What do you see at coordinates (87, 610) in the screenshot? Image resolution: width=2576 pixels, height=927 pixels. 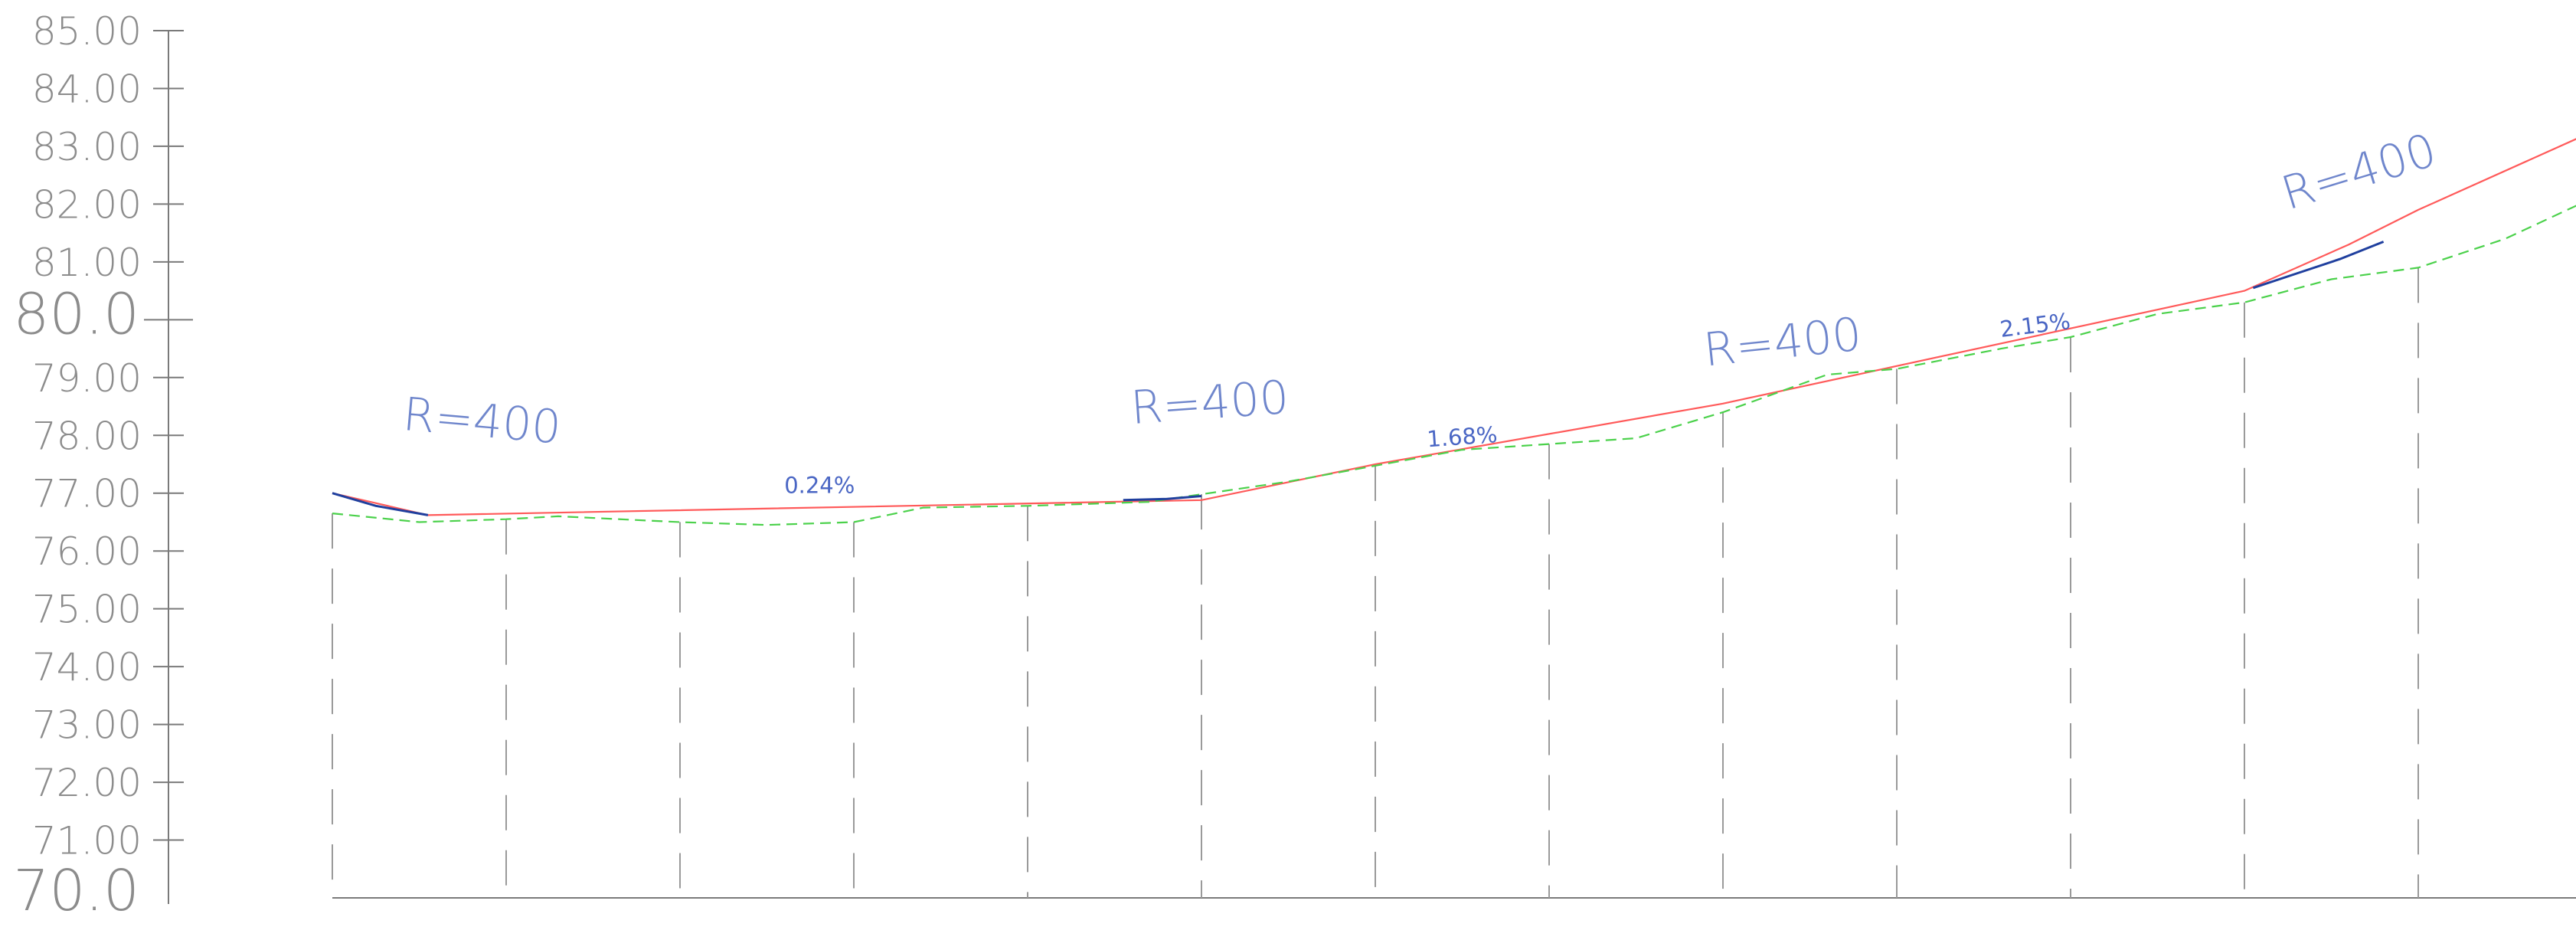 I see `y-tick-label: 75.00` at bounding box center [87, 610].